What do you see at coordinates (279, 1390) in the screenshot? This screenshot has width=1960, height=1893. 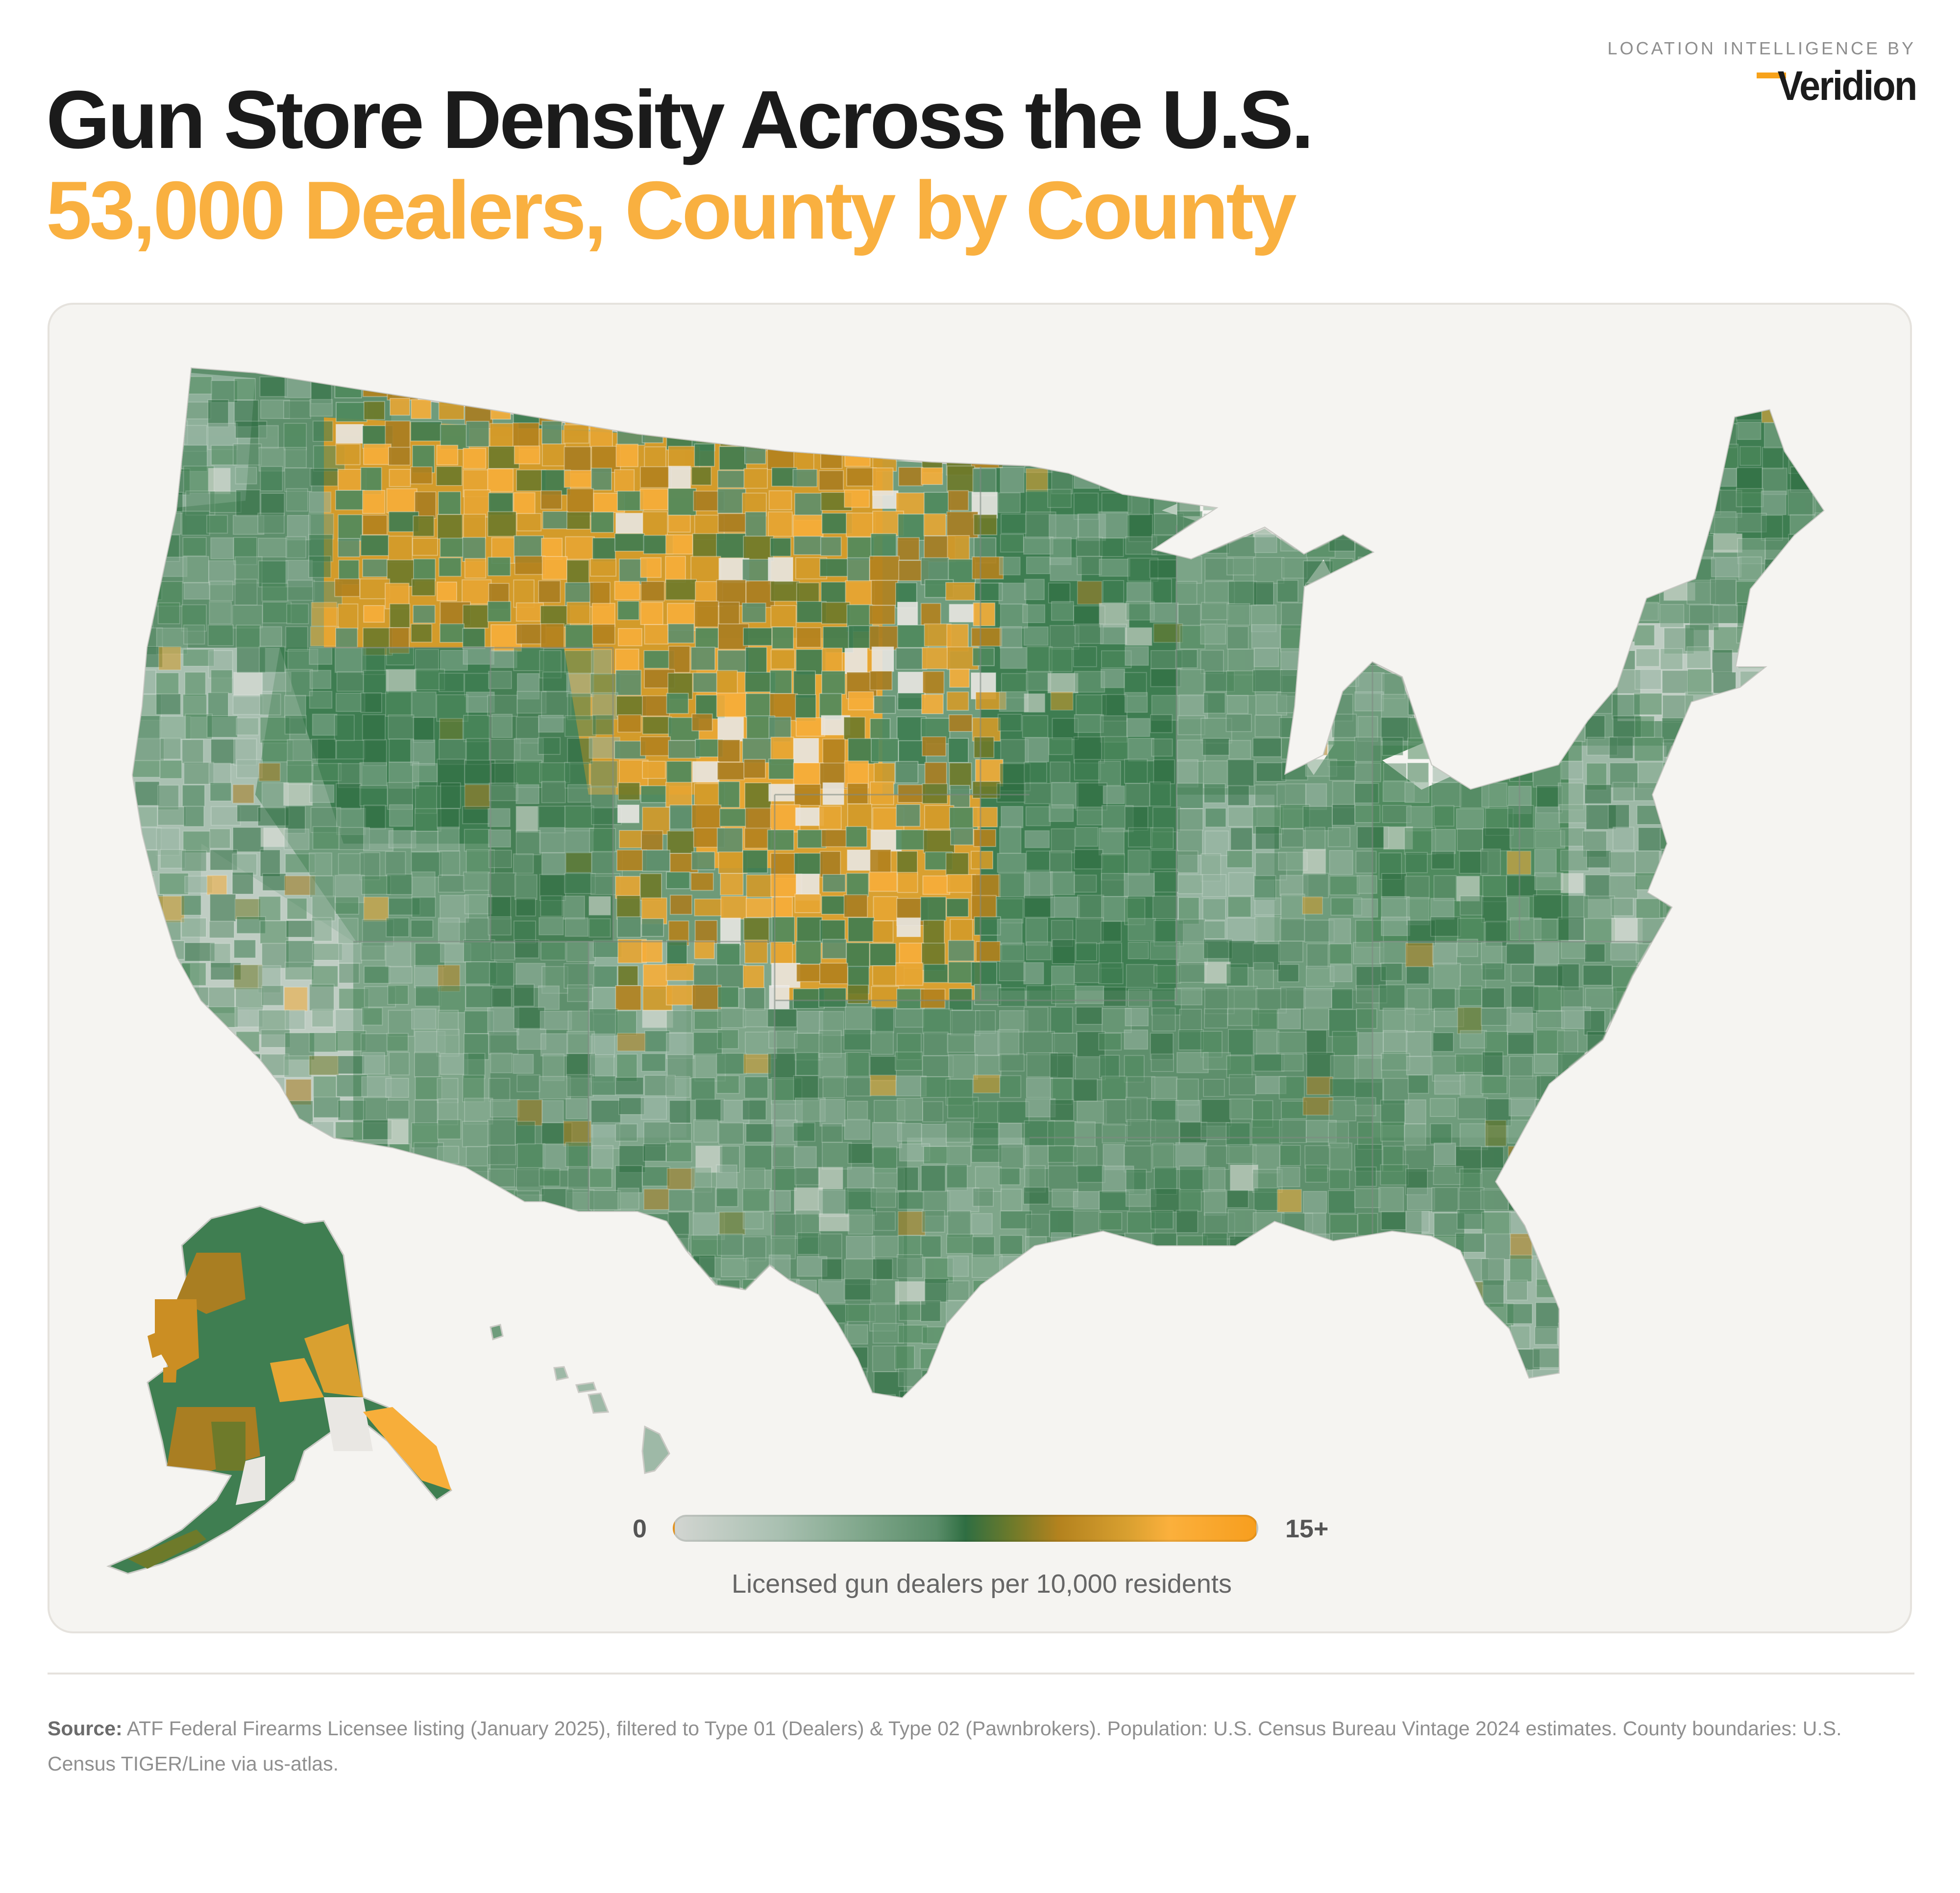 I see `alaska-inset` at bounding box center [279, 1390].